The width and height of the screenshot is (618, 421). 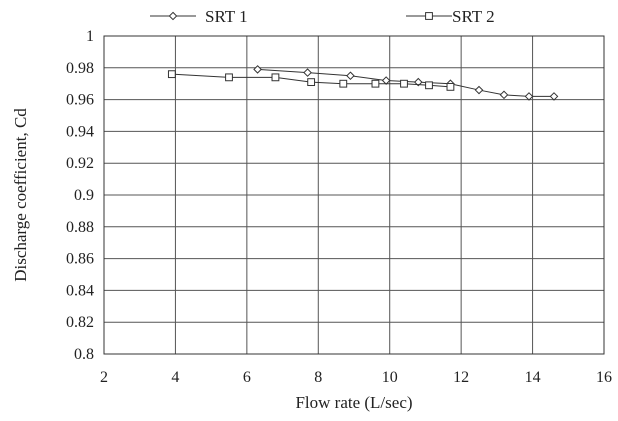 What do you see at coordinates (84, 195) in the screenshot?
I see `y-tick-label: 0.9` at bounding box center [84, 195].